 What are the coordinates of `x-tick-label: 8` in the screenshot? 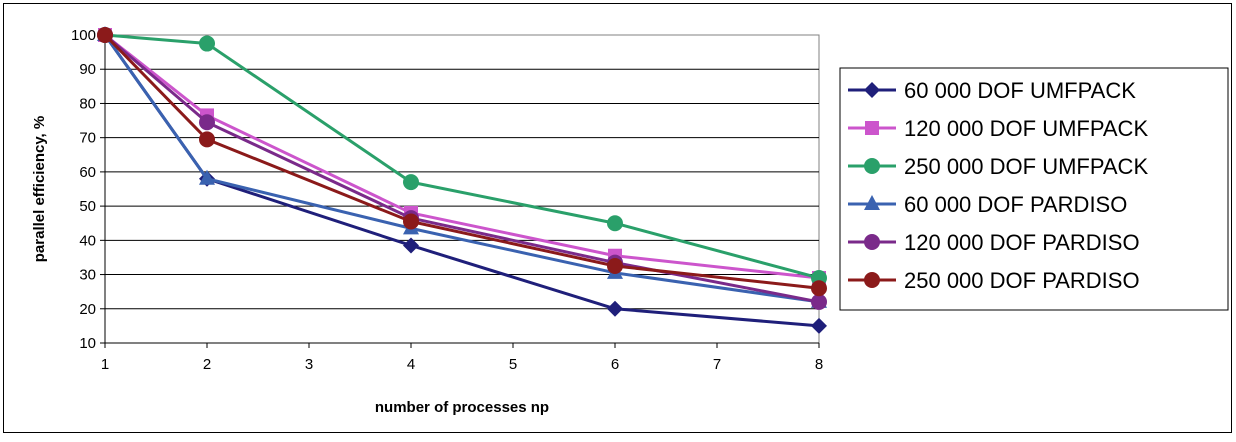 It's located at (819, 364).